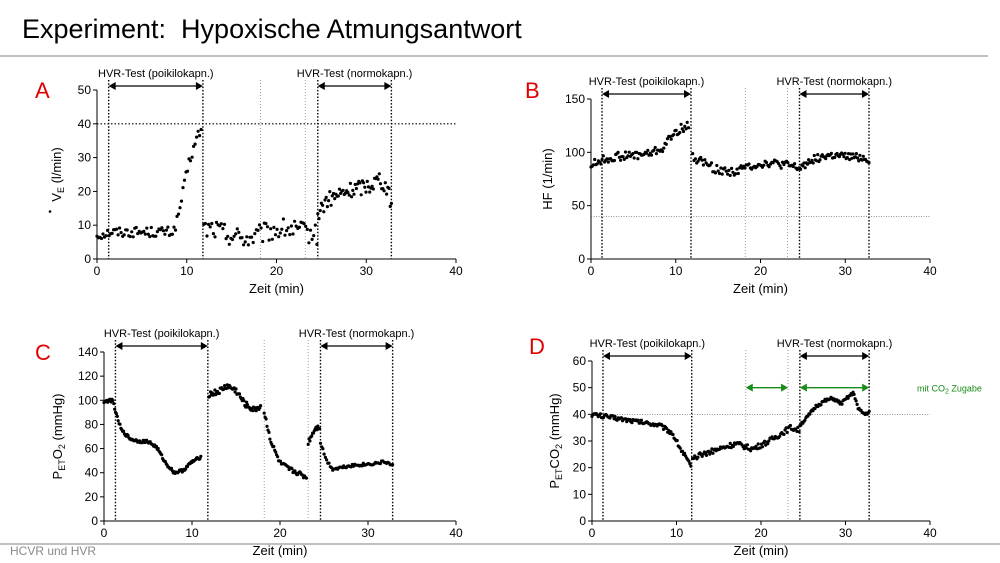 The image size is (1000, 563). I want to click on y-tick-label: 30, so click(580, 441).